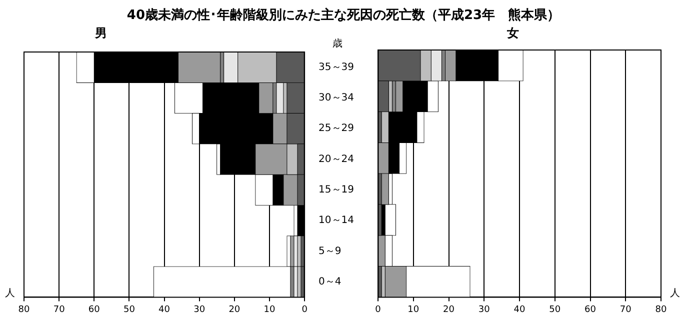 The width and height of the screenshot is (687, 322). I want to click on y-tick-label: 20～24, so click(336, 159).